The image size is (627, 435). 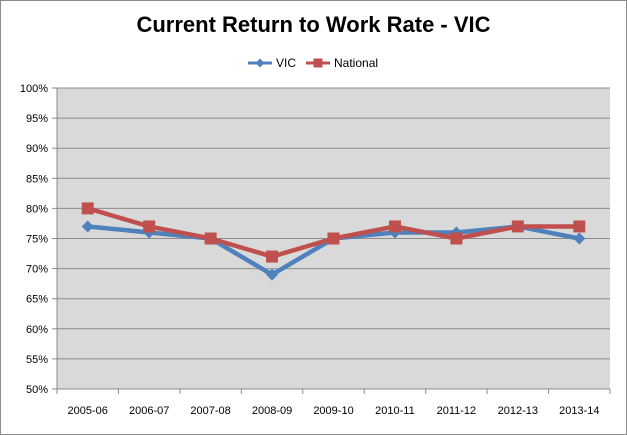 I want to click on x-tick-label: 2008-09, so click(x=272, y=411).